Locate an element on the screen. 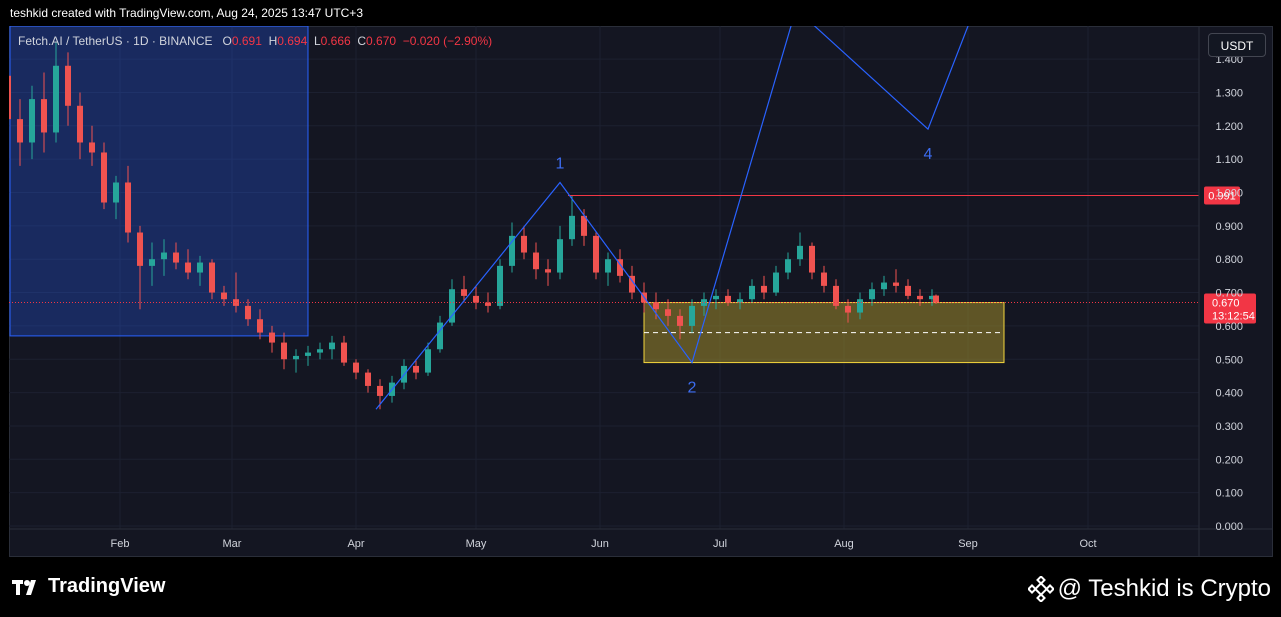 Image resolution: width=1281 pixels, height=617 pixels. y-tick-label: 1.300 is located at coordinates (1229, 93).